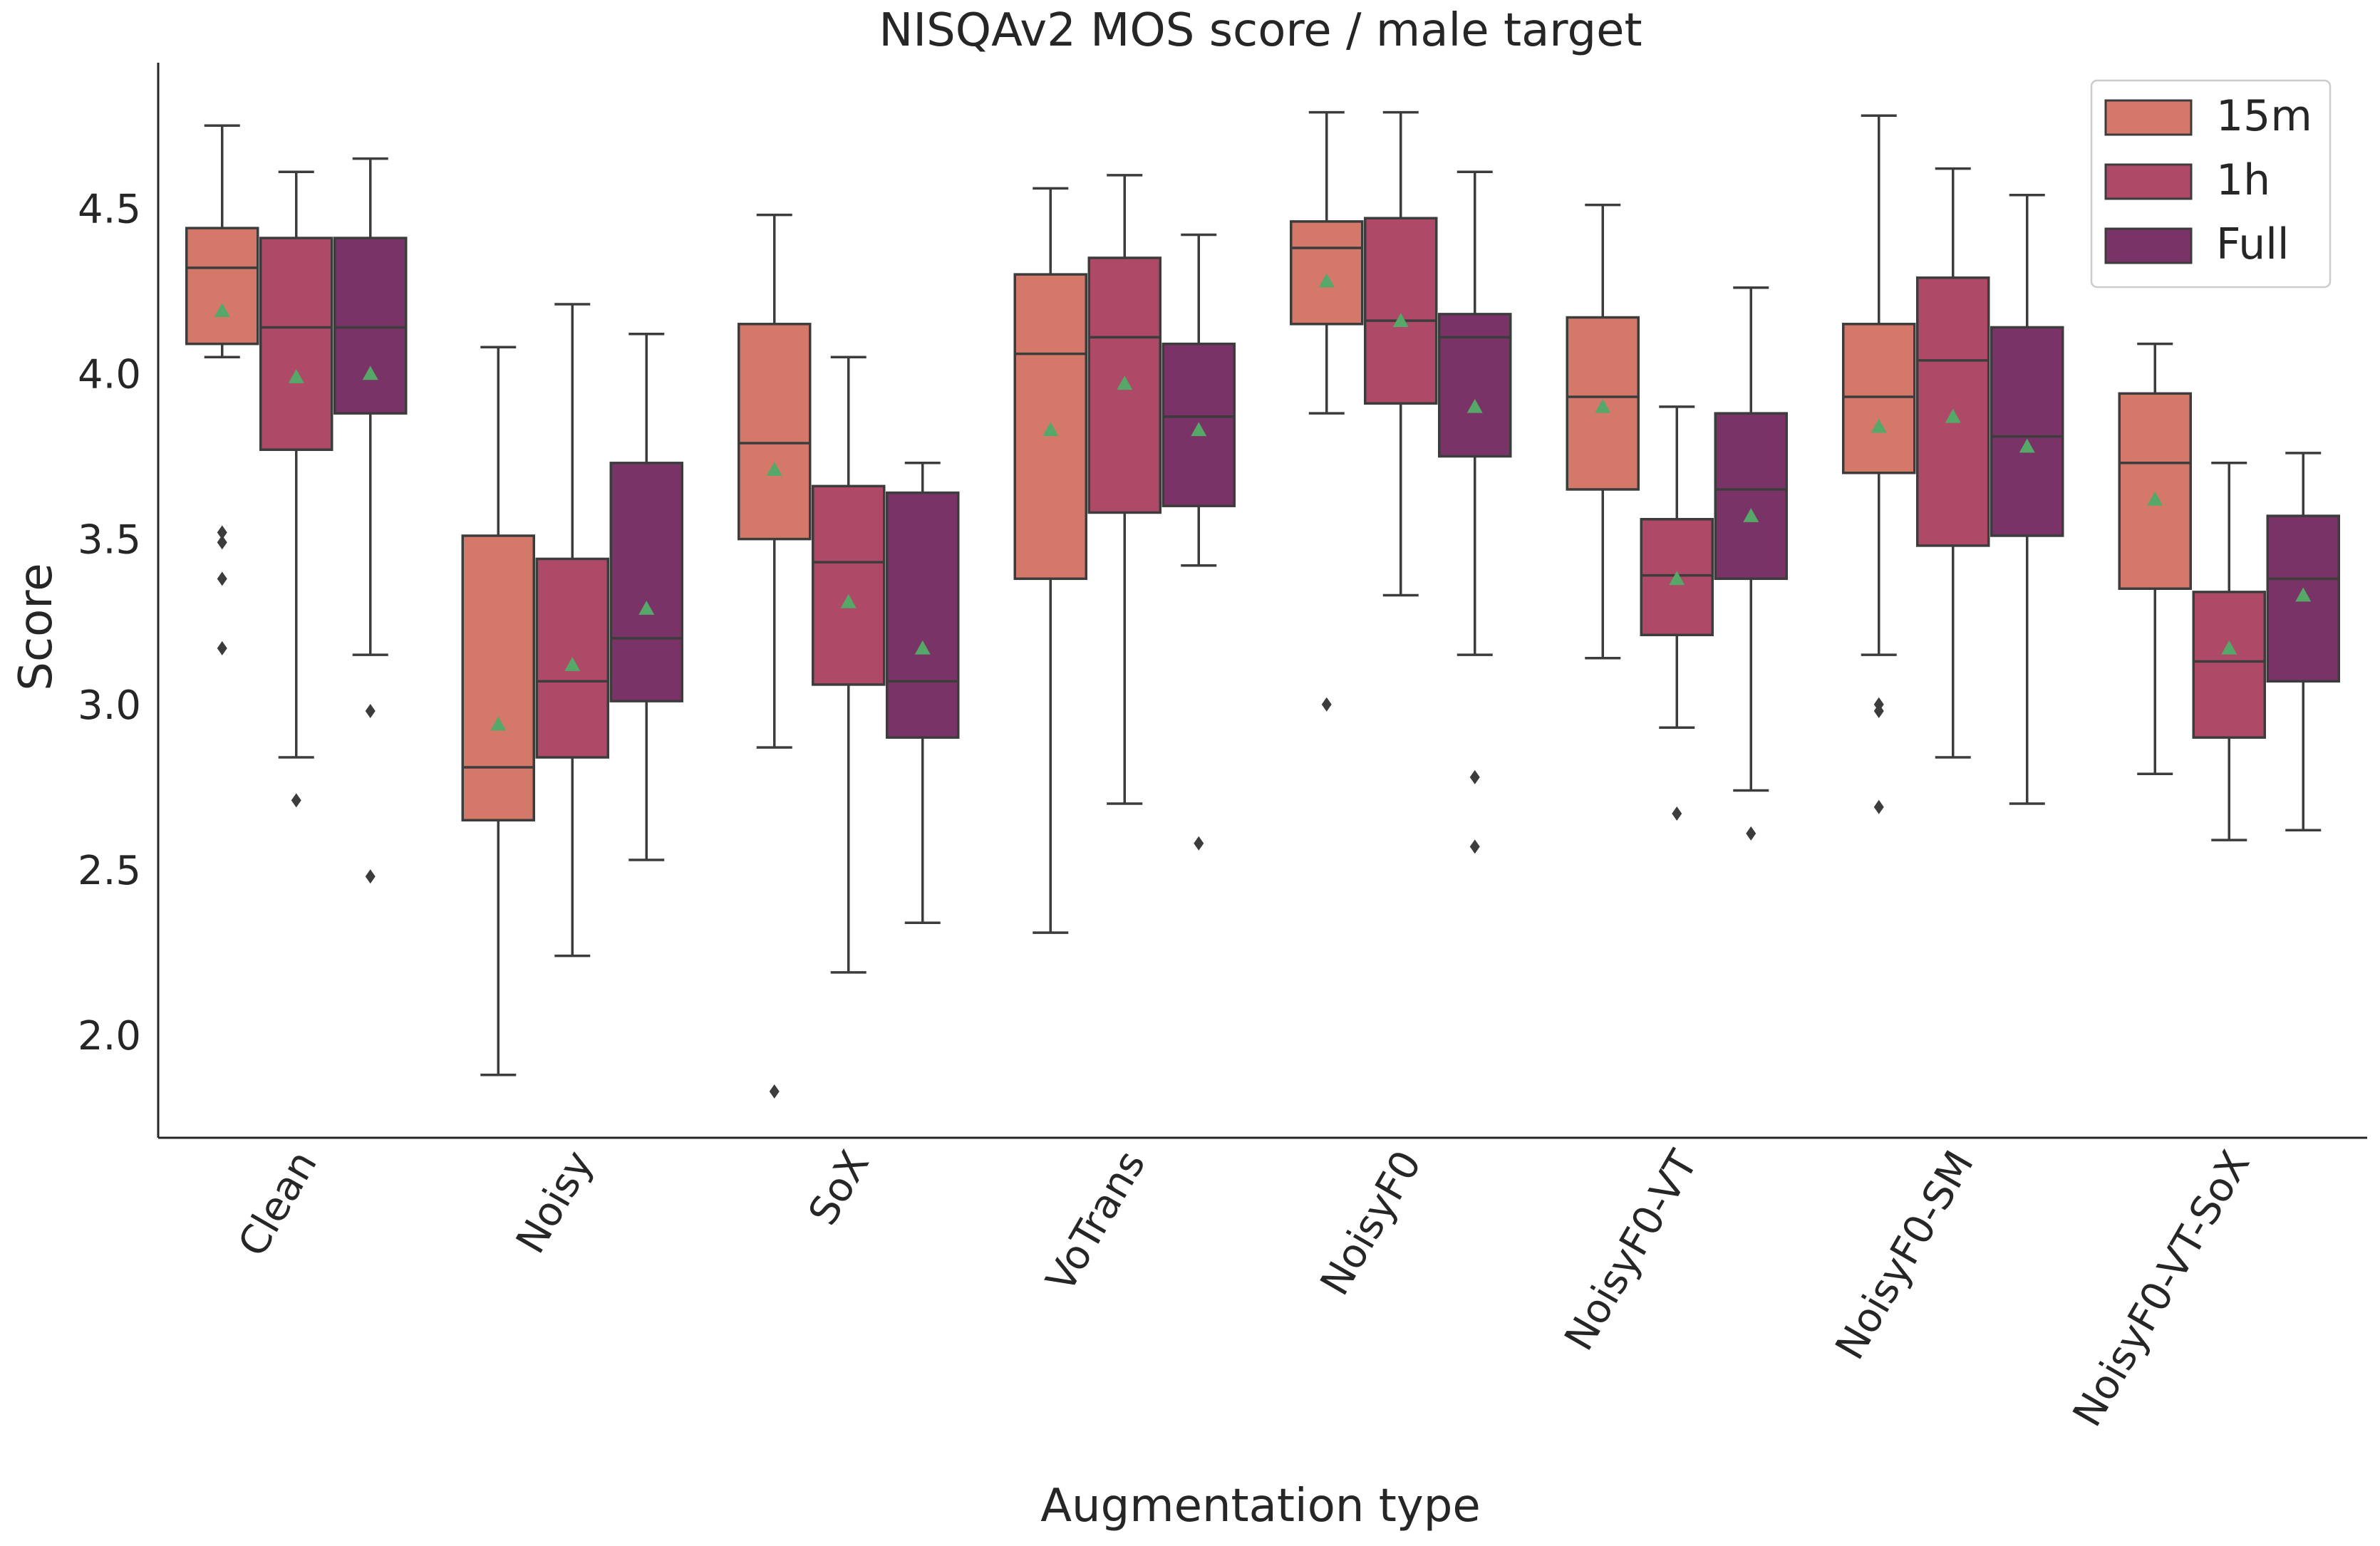 The image size is (2380, 1546). What do you see at coordinates (1879, 398) in the screenshot?
I see `box-15m-noisyf0-sm` at bounding box center [1879, 398].